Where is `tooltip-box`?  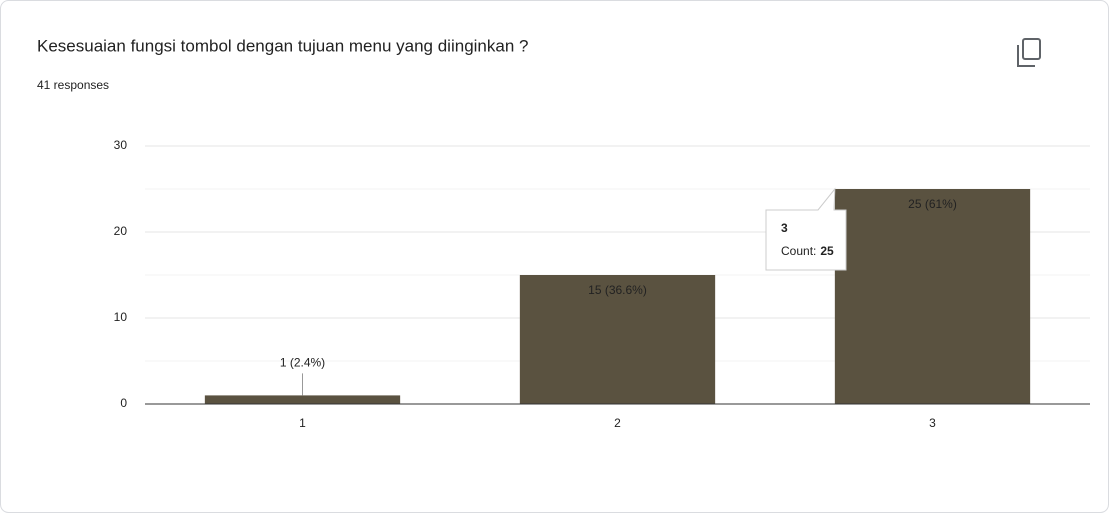 tooltip-box is located at coordinates (806, 229).